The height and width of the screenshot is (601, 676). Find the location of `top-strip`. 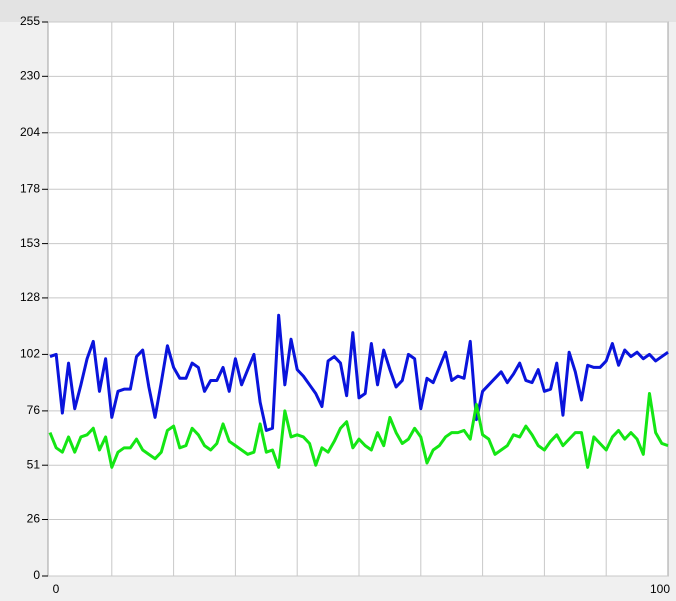

top-strip is located at coordinates (338, 11).